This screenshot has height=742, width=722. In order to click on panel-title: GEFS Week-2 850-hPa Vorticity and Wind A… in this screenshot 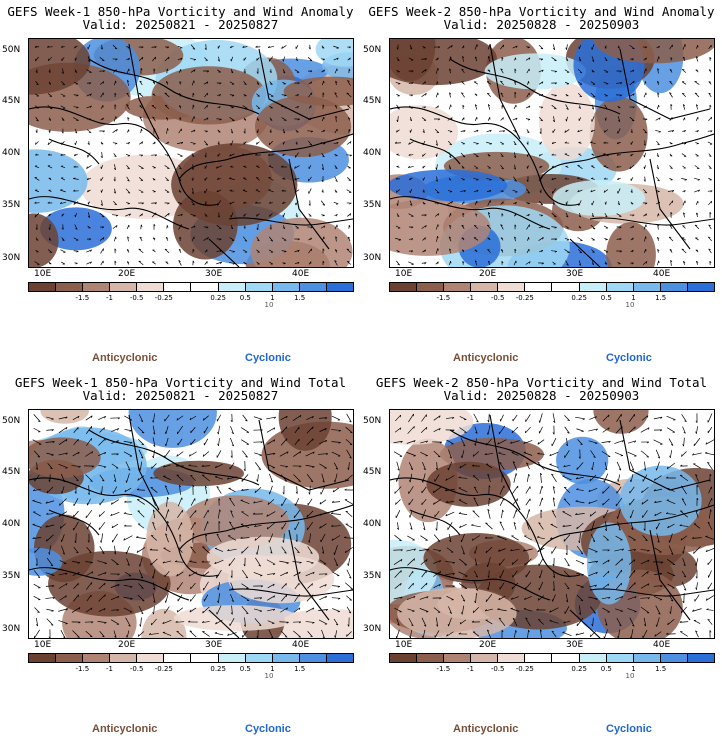, I will do `click(541, 11)`.